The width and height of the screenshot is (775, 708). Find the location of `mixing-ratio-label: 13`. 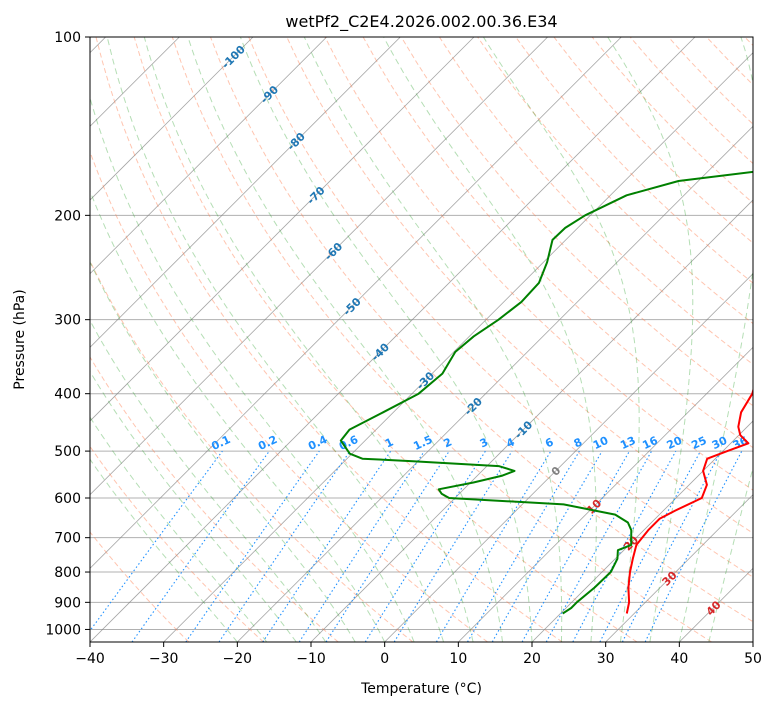

mixing-ratio-label: 13 is located at coordinates (627, 443).